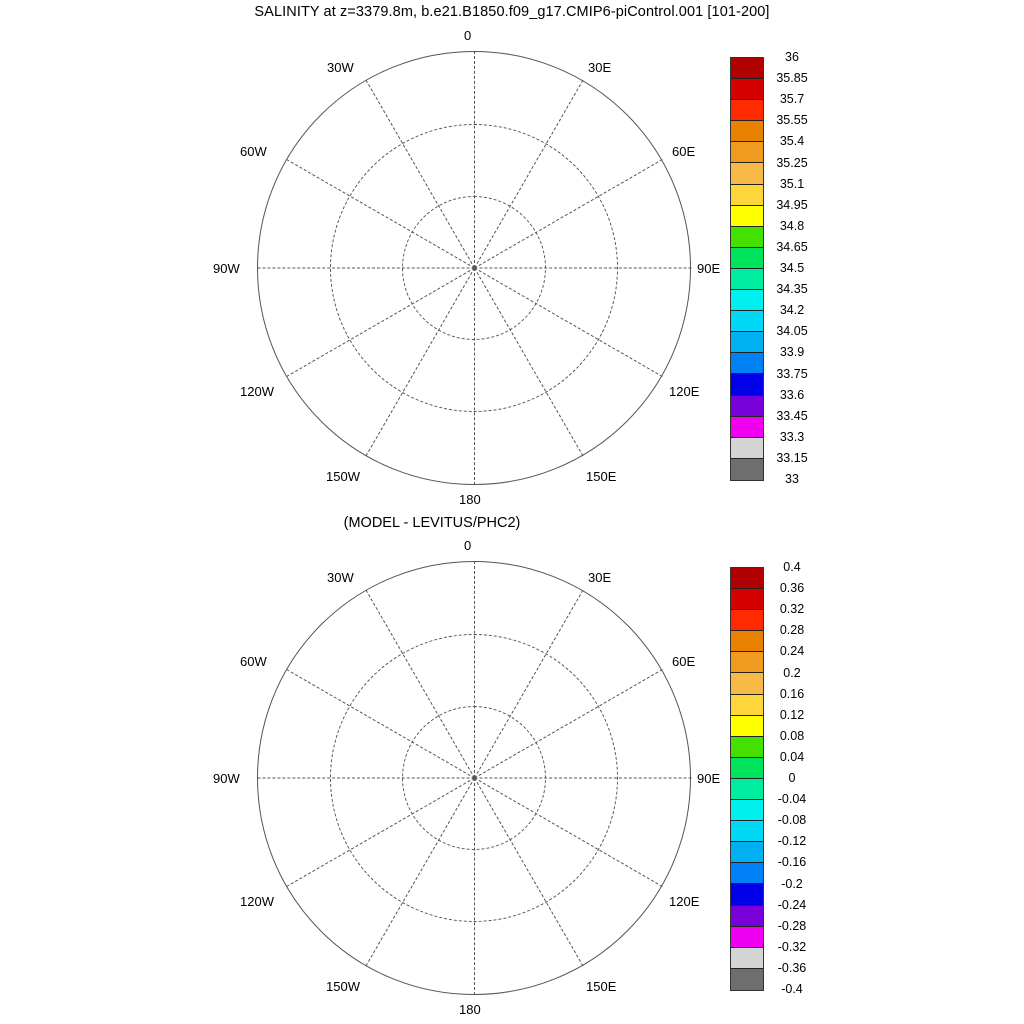  What do you see at coordinates (792, 630) in the screenshot?
I see `colorbar-tick-label: 0.28` at bounding box center [792, 630].